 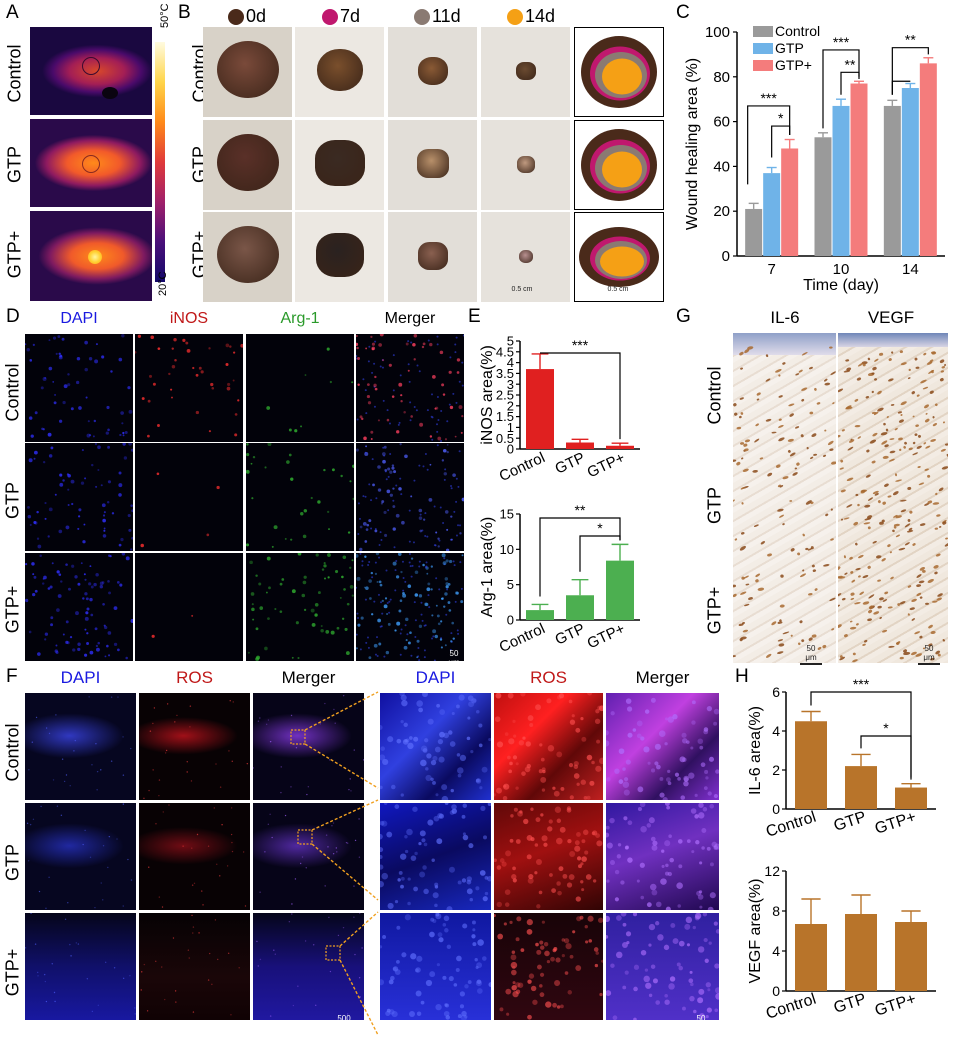 What do you see at coordinates (580, 607) in the screenshot?
I see `bar-GTP` at bounding box center [580, 607].